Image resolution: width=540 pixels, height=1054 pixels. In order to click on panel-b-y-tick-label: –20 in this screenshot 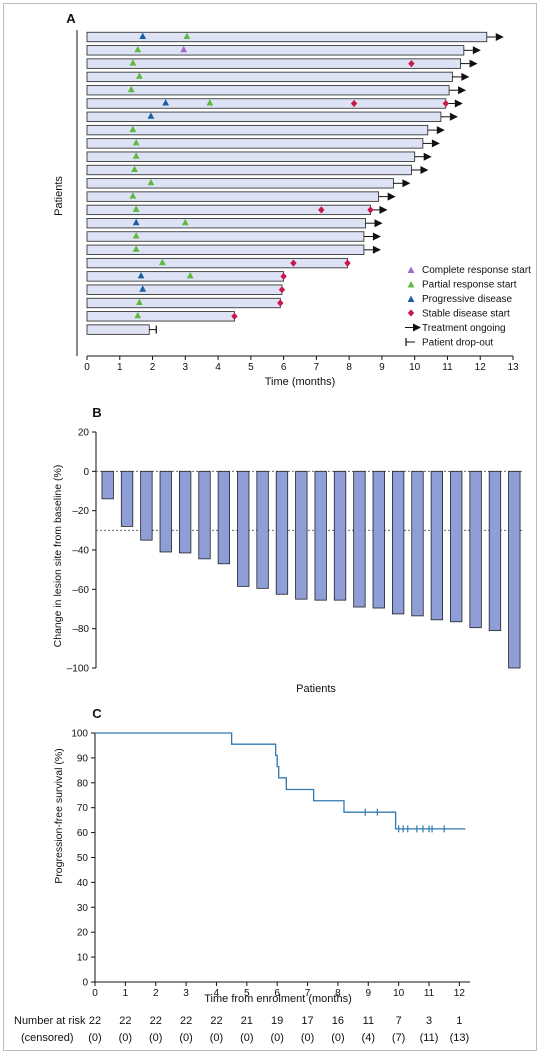, I will do `click(80, 511)`.